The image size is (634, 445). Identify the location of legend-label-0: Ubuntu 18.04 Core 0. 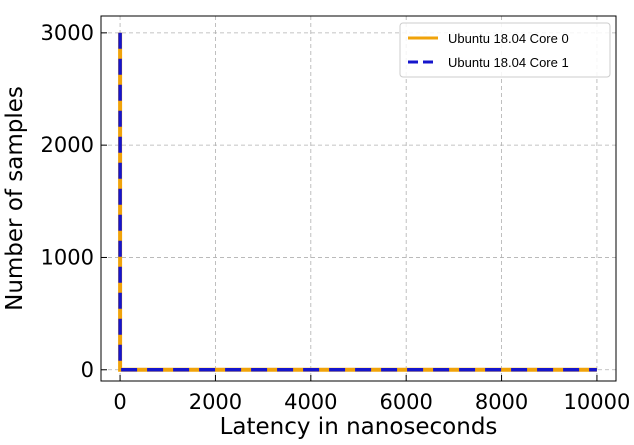
(508, 38).